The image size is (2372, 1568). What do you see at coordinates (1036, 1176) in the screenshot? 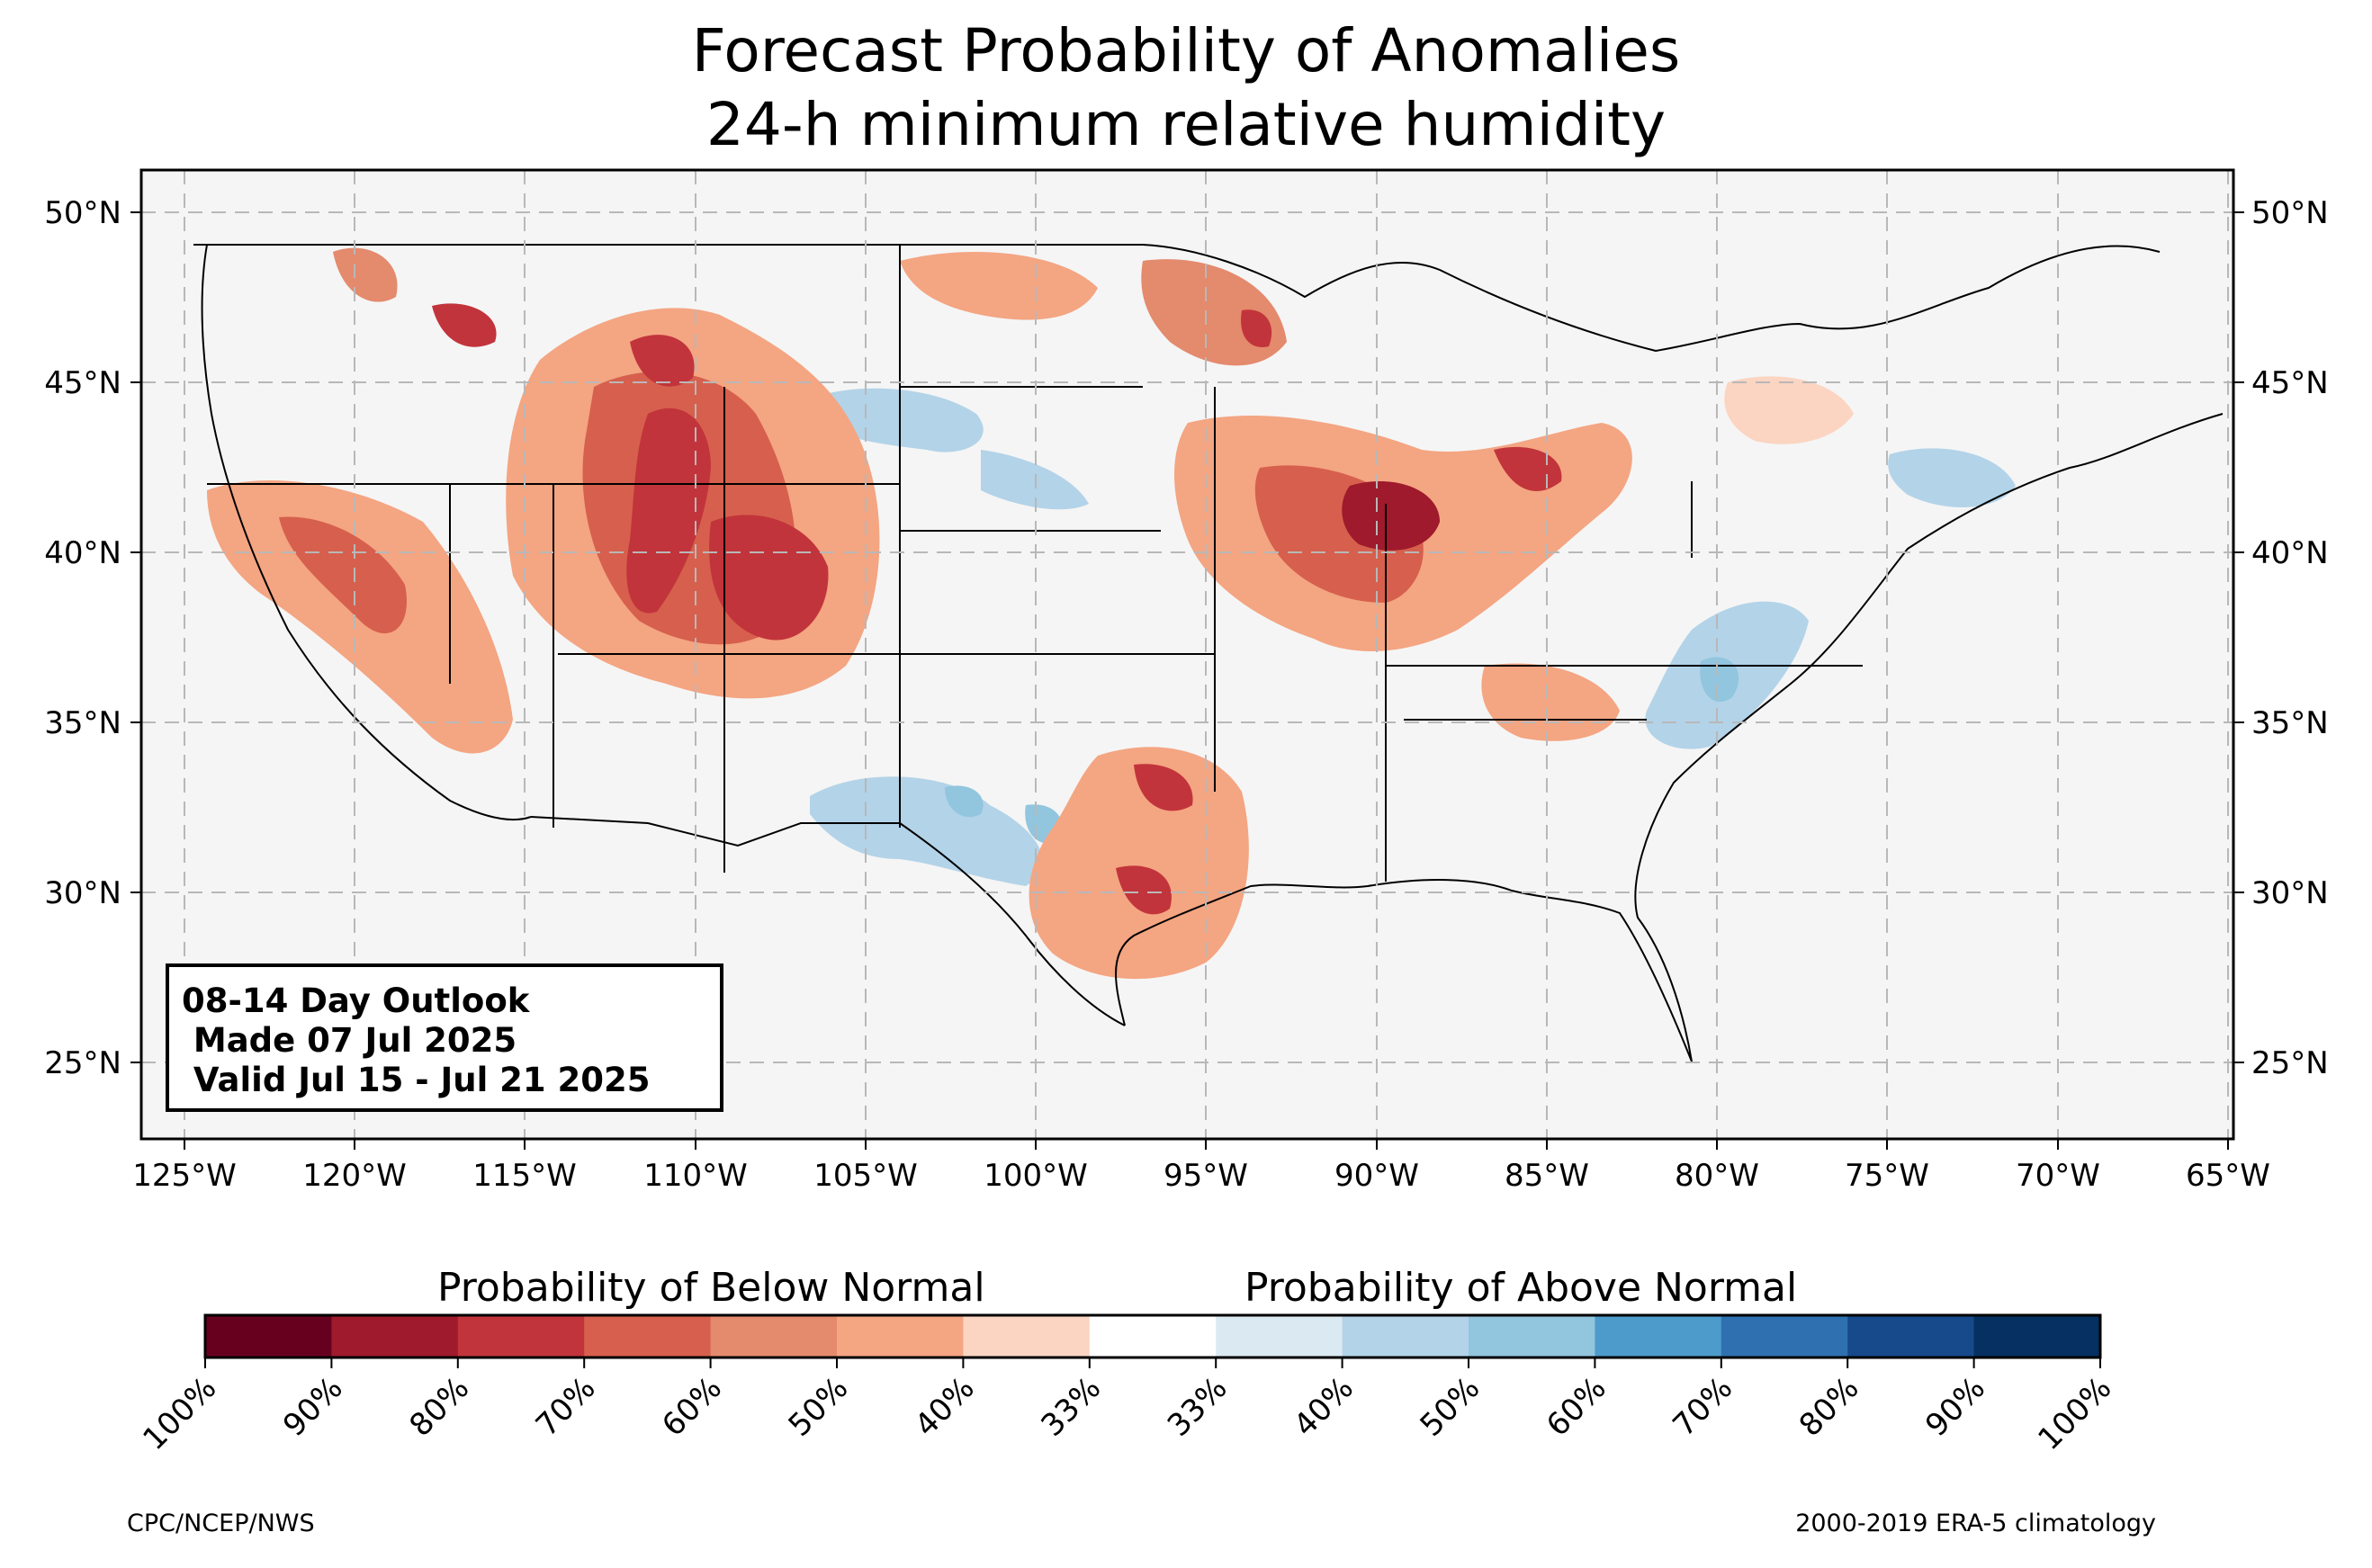
I see `lon-label: 100°W` at bounding box center [1036, 1176].